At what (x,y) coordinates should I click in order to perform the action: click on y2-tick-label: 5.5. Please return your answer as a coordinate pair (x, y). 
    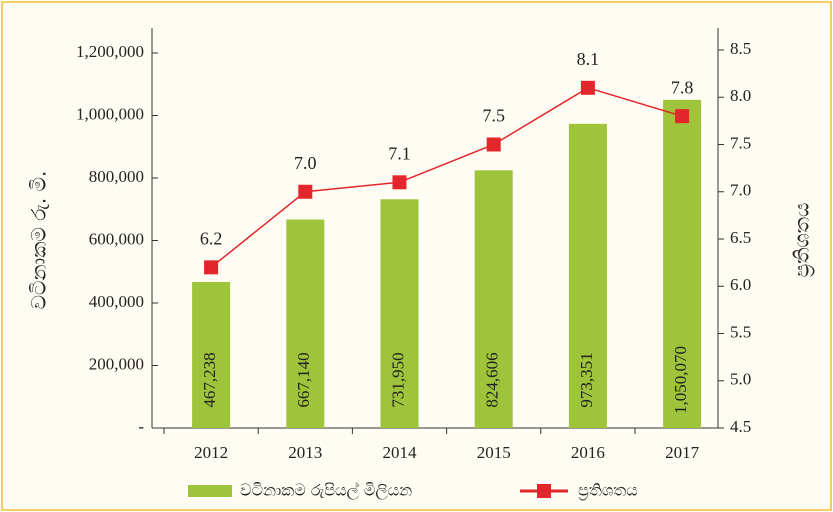
    Looking at the image, I should click on (740, 331).